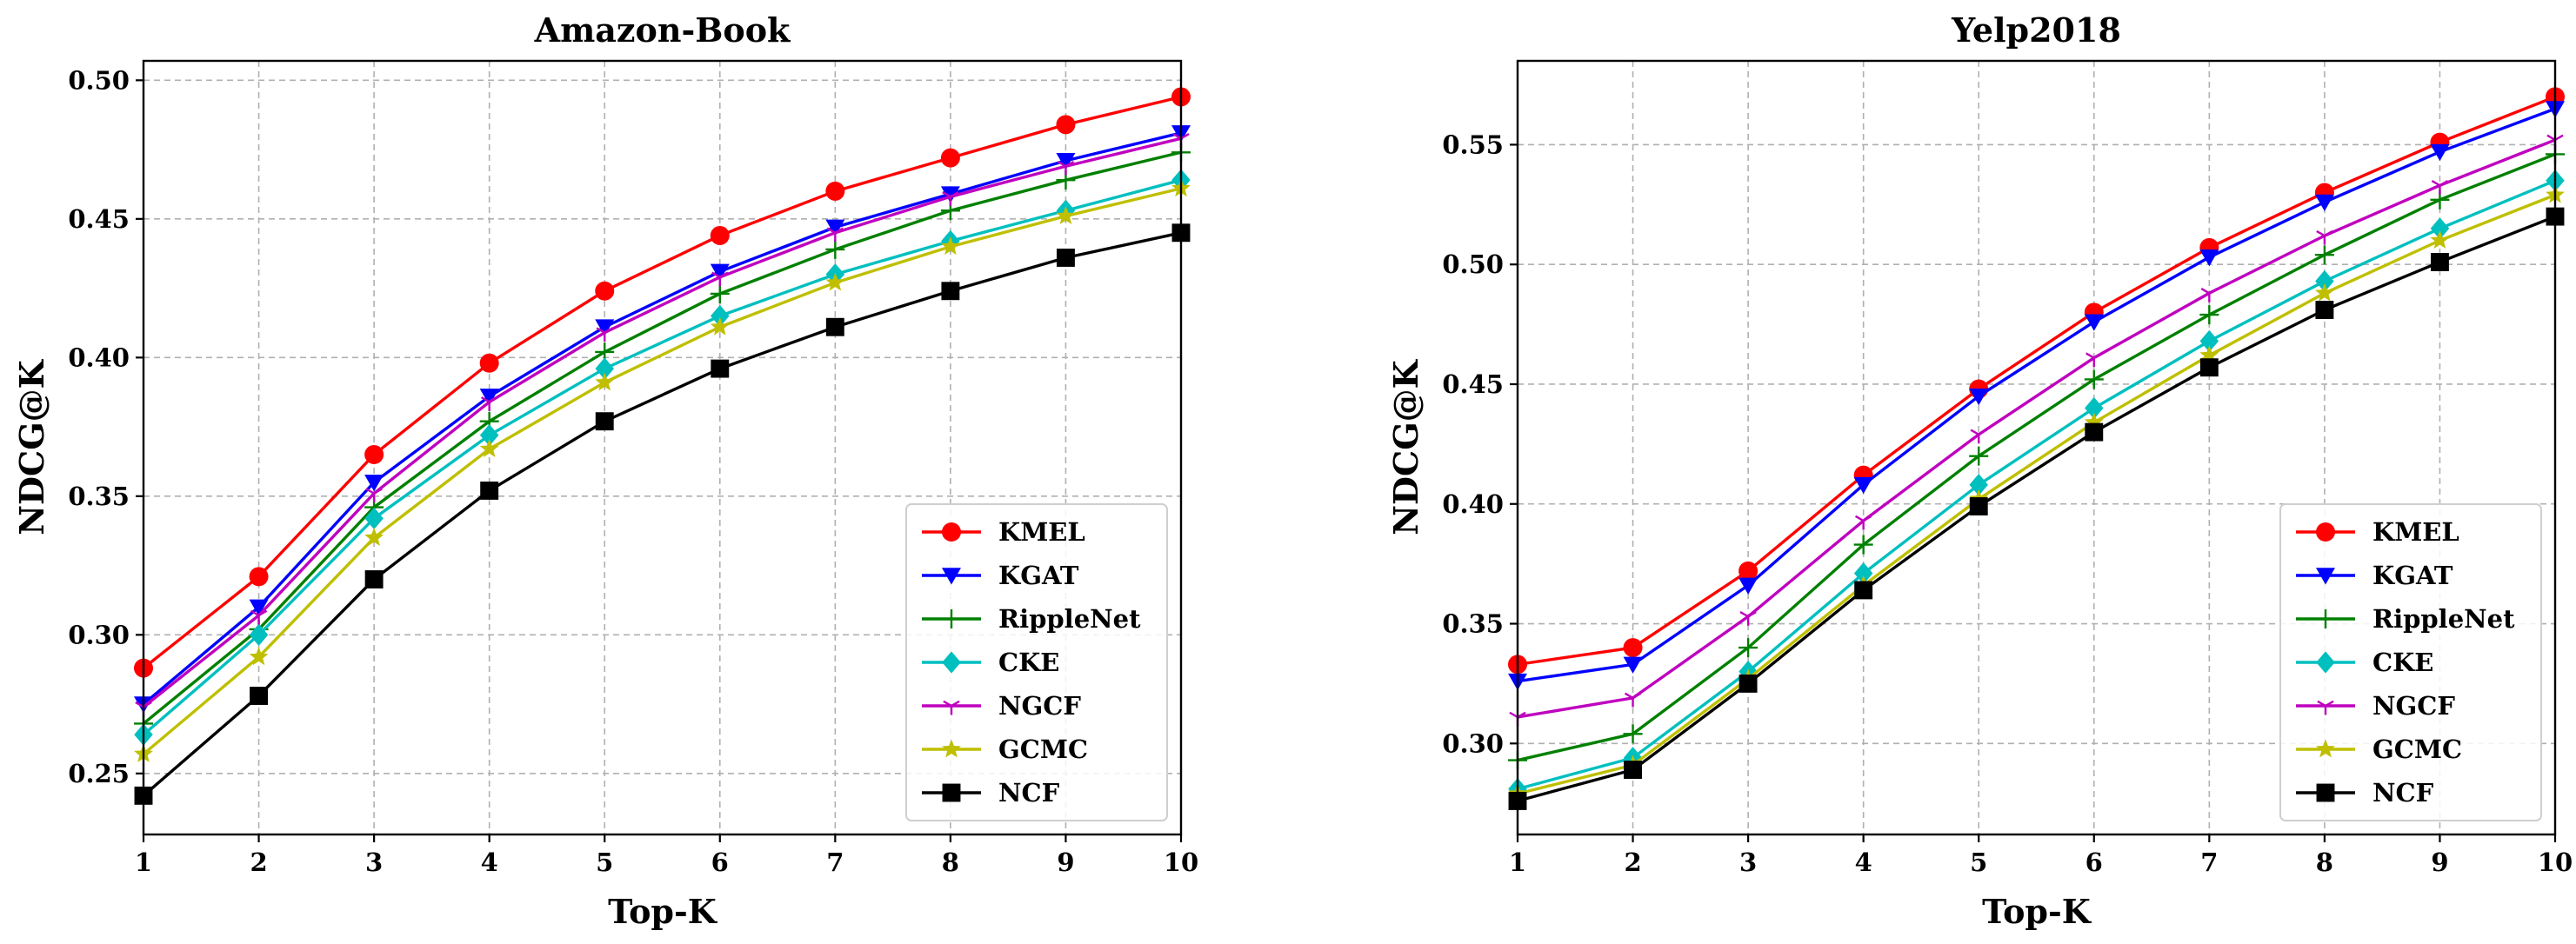 The width and height of the screenshot is (2576, 944). What do you see at coordinates (835, 862) in the screenshot?
I see `x-tick-label: 7` at bounding box center [835, 862].